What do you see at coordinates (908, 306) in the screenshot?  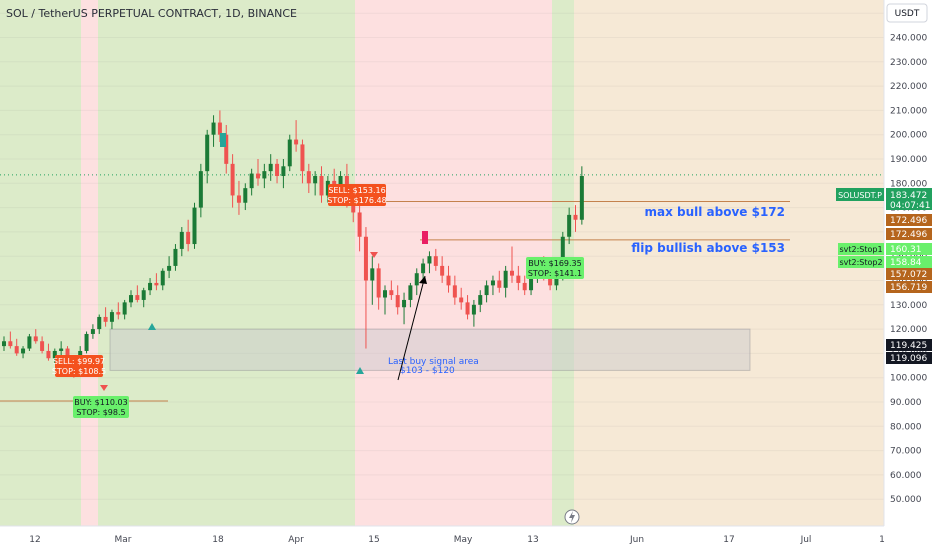 I see `y-tick-label: 130.000` at bounding box center [908, 306].